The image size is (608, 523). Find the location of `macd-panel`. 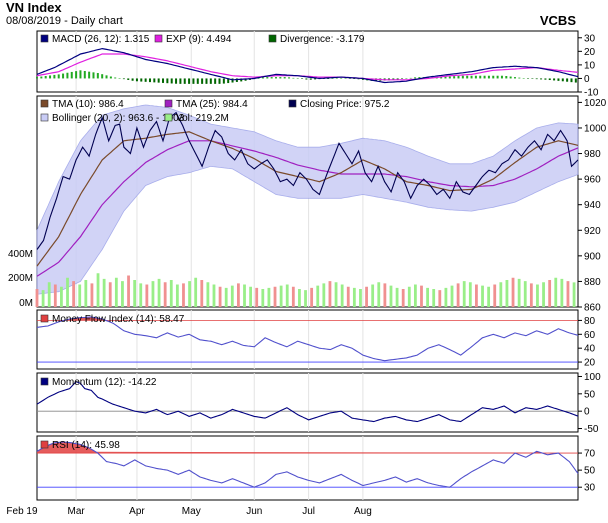

macd-panel is located at coordinates (307, 61).